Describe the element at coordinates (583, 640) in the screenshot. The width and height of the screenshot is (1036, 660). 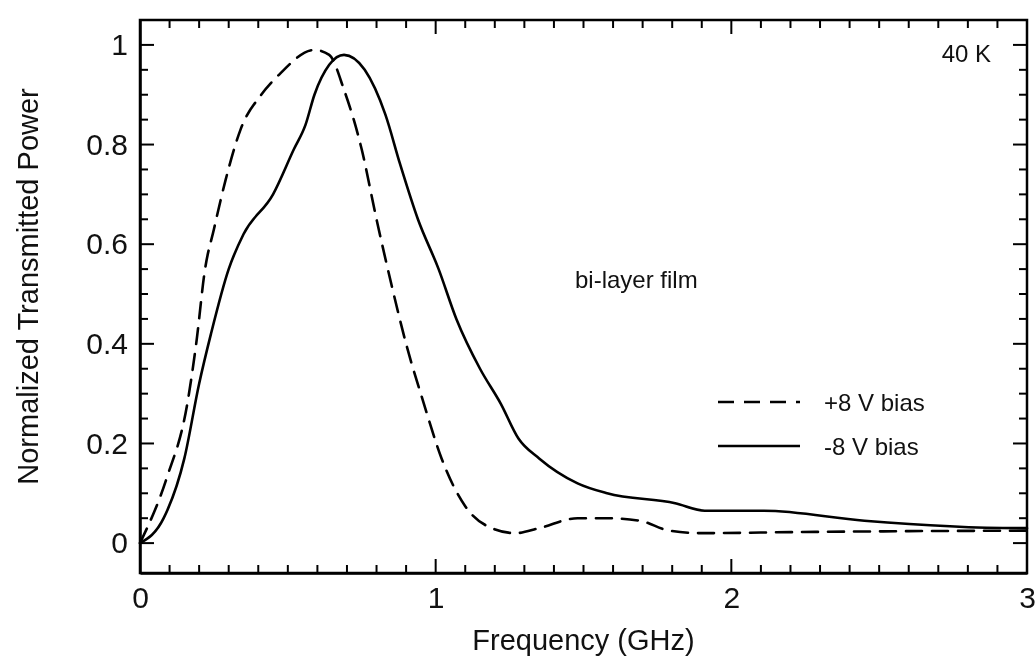
I see `x-axis-title: Frequency (GHz)` at that location.